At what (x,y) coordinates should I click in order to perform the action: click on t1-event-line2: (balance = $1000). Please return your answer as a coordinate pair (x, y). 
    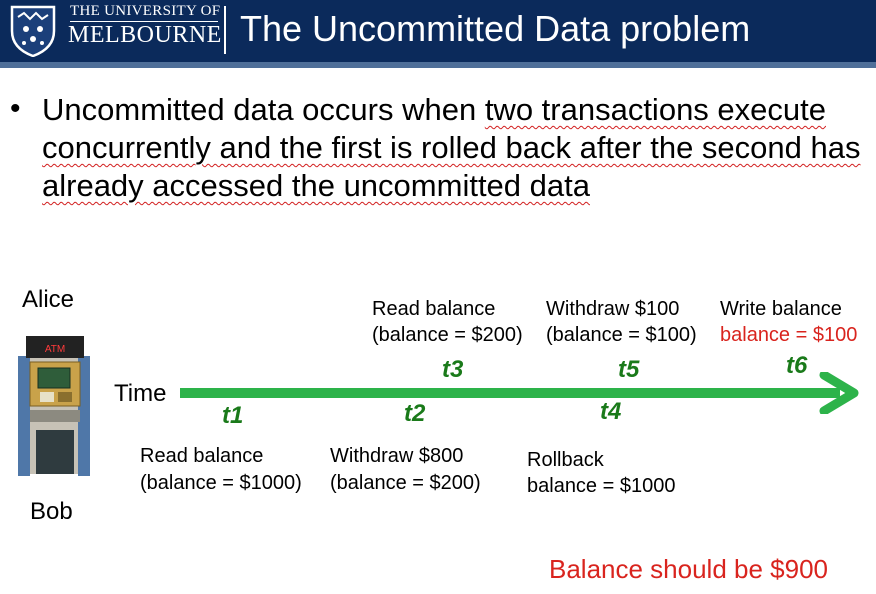
    Looking at the image, I should click on (221, 483).